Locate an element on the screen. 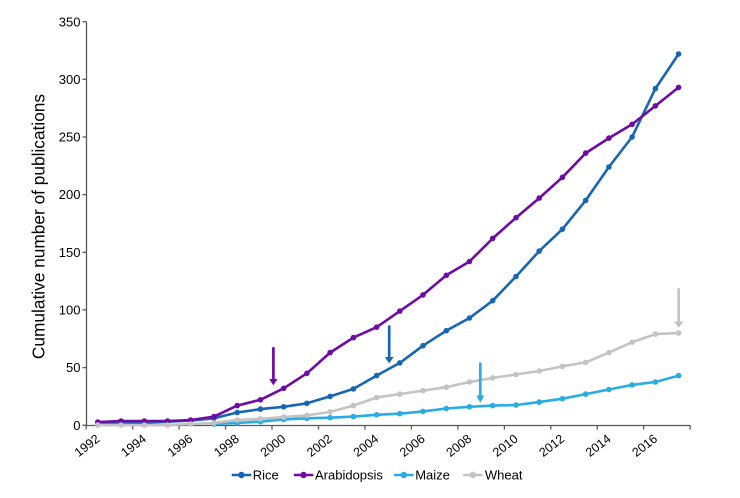 Image resolution: width=740 pixels, height=498 pixels. svg-text: Rice is located at coordinates (266, 475).